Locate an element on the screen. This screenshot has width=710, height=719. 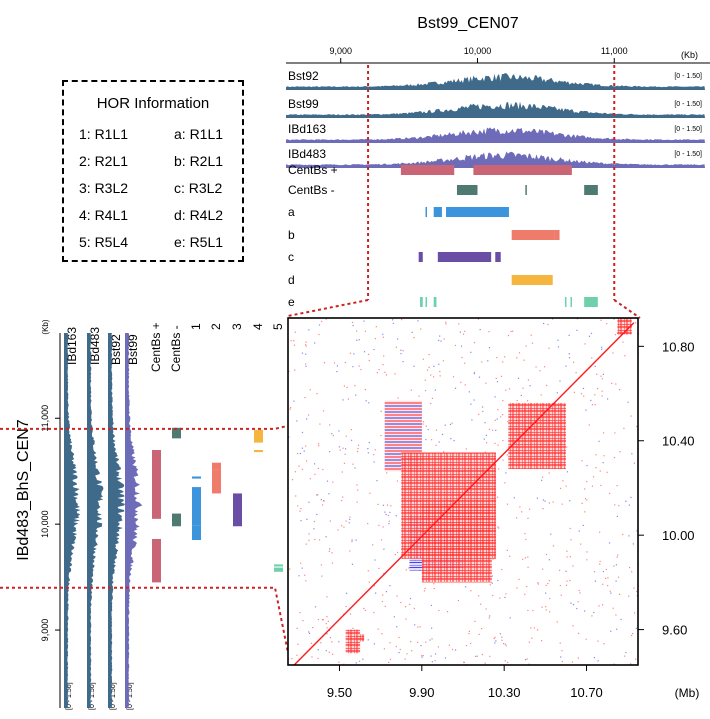
left-axis-tick-label: 9,000 is located at coordinates (45, 630).